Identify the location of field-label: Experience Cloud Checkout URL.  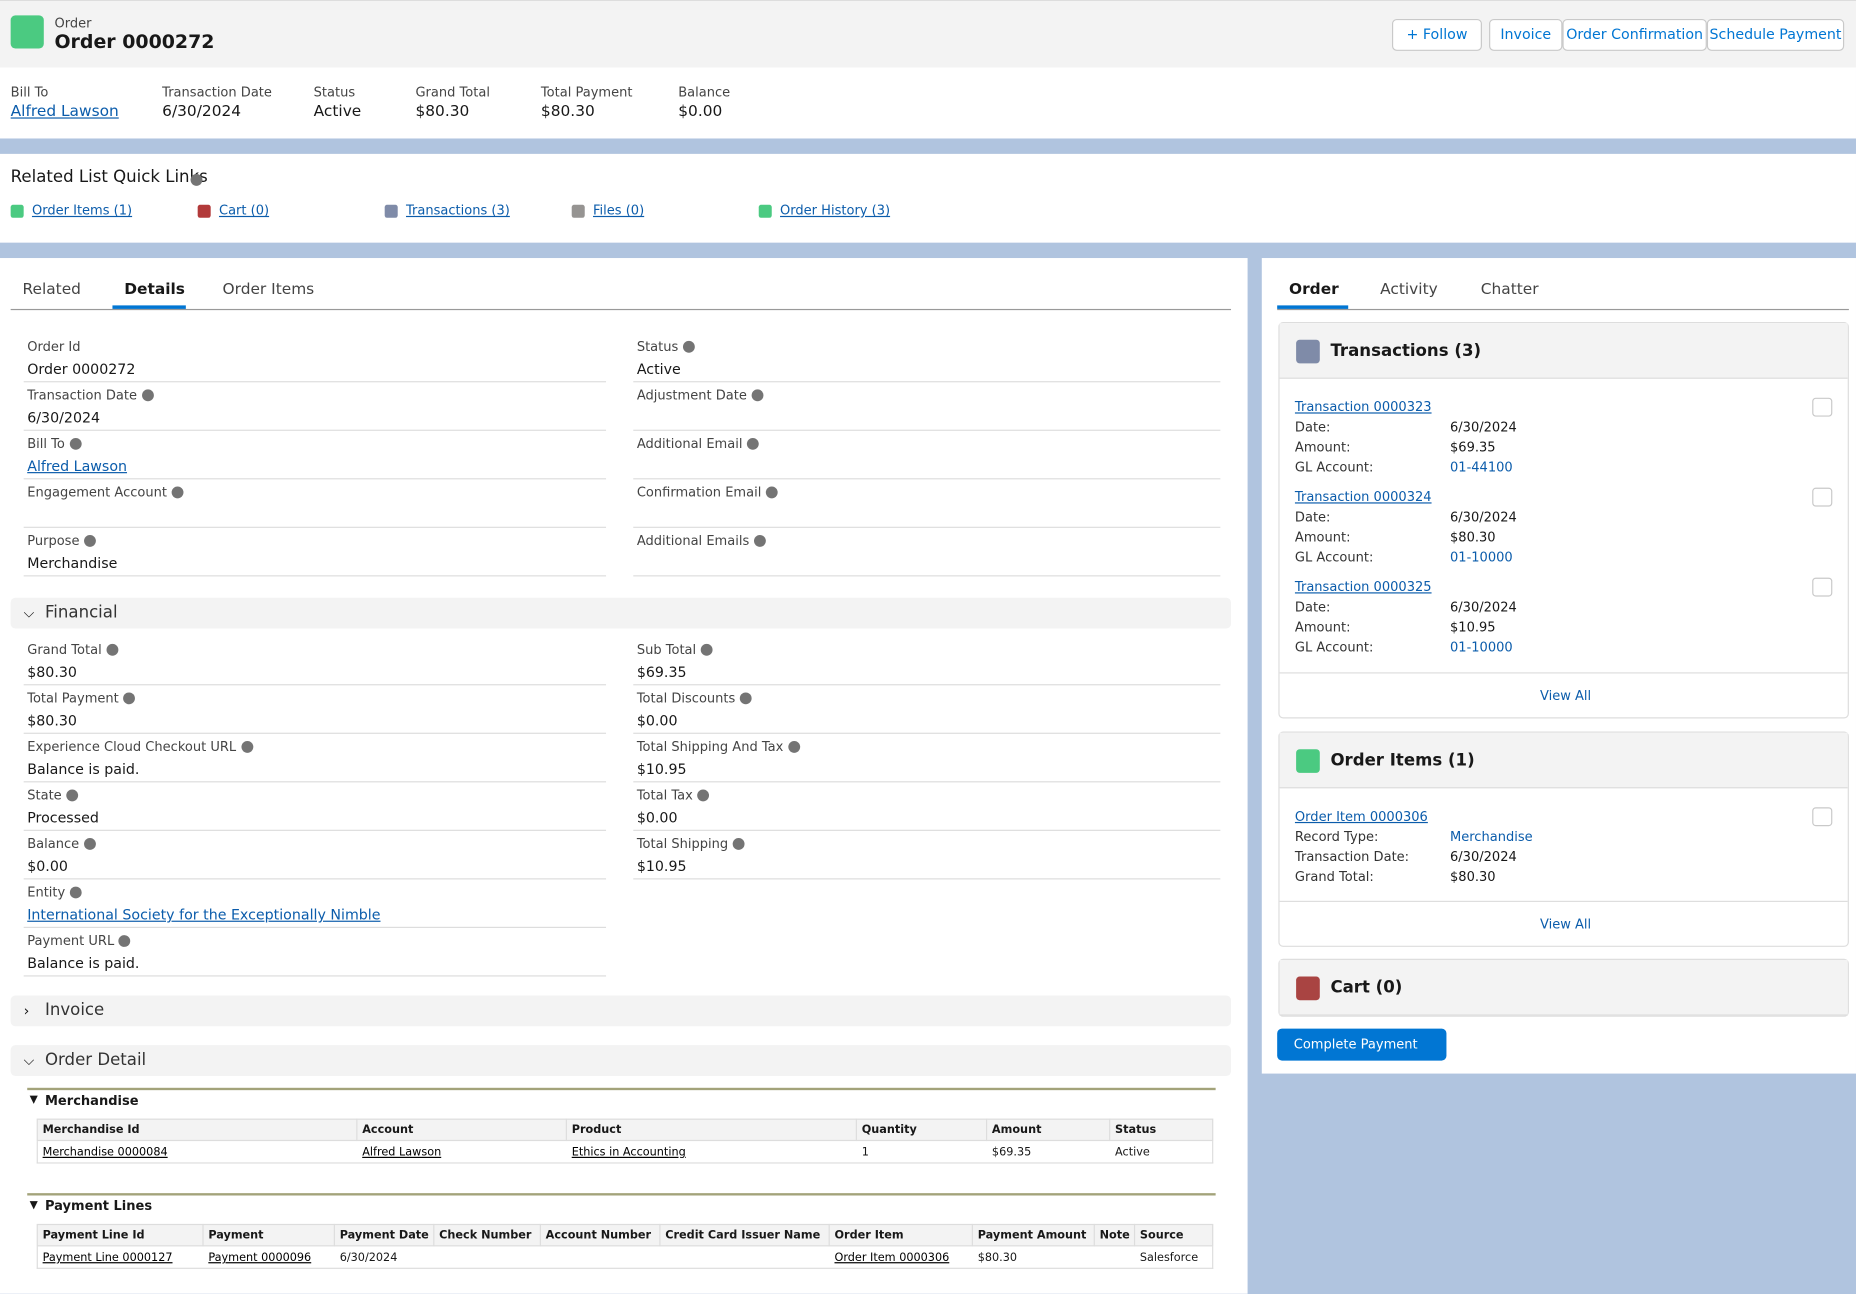
(131, 747).